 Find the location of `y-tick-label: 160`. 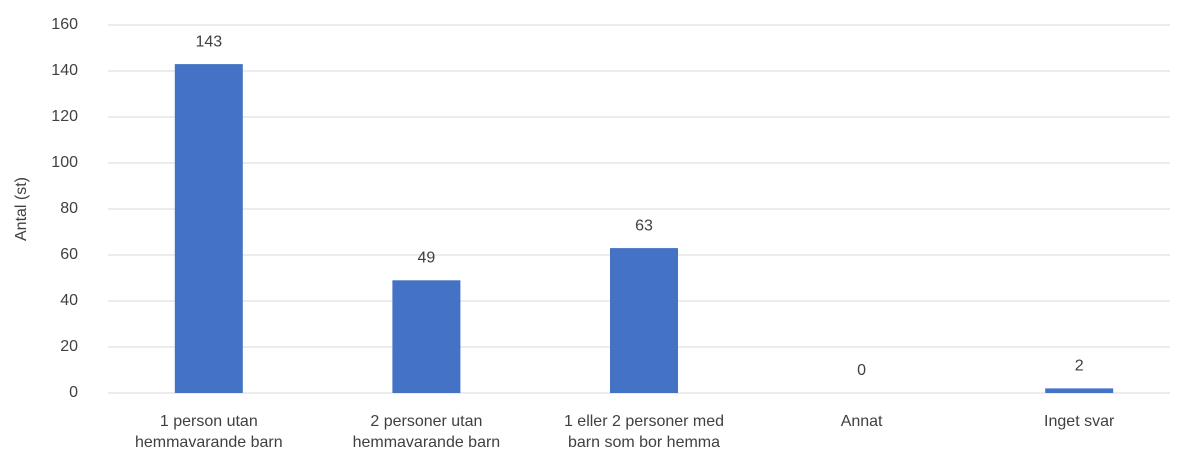

y-tick-label: 160 is located at coordinates (64, 24).